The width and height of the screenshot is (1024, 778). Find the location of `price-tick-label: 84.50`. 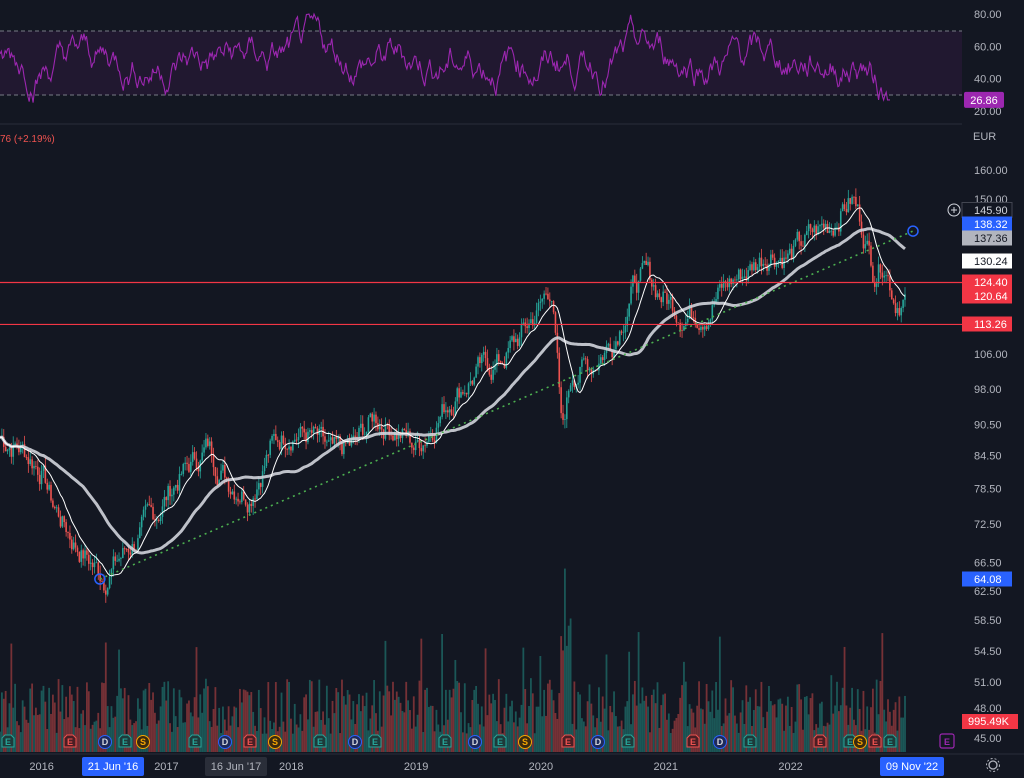

price-tick-label: 84.50 is located at coordinates (988, 456).